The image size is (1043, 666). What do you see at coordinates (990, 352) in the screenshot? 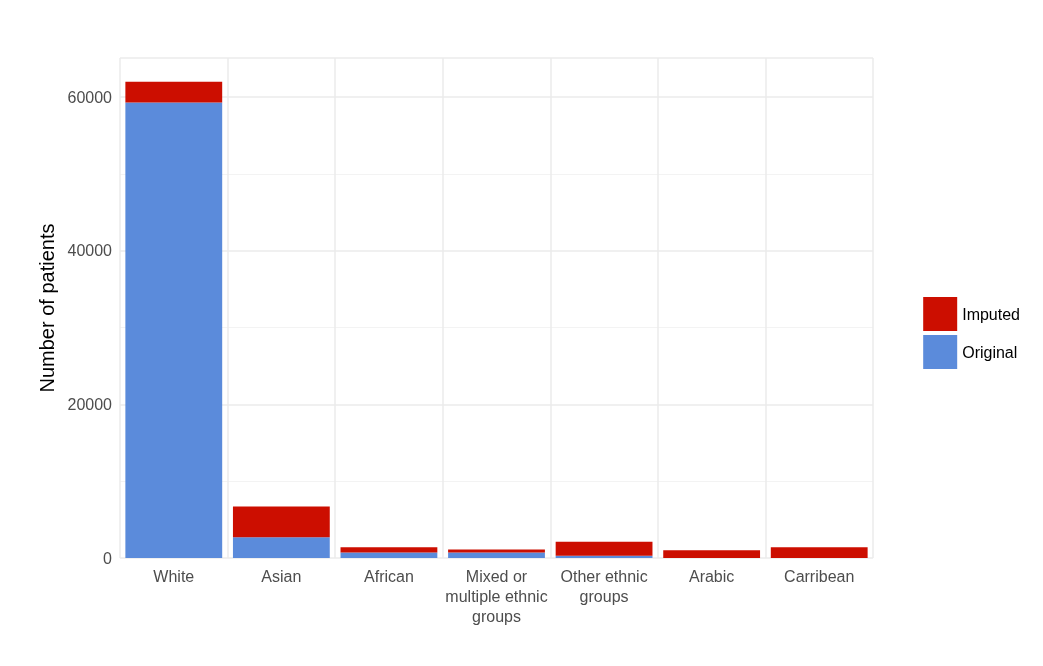
I see `legend-label: Original` at bounding box center [990, 352].